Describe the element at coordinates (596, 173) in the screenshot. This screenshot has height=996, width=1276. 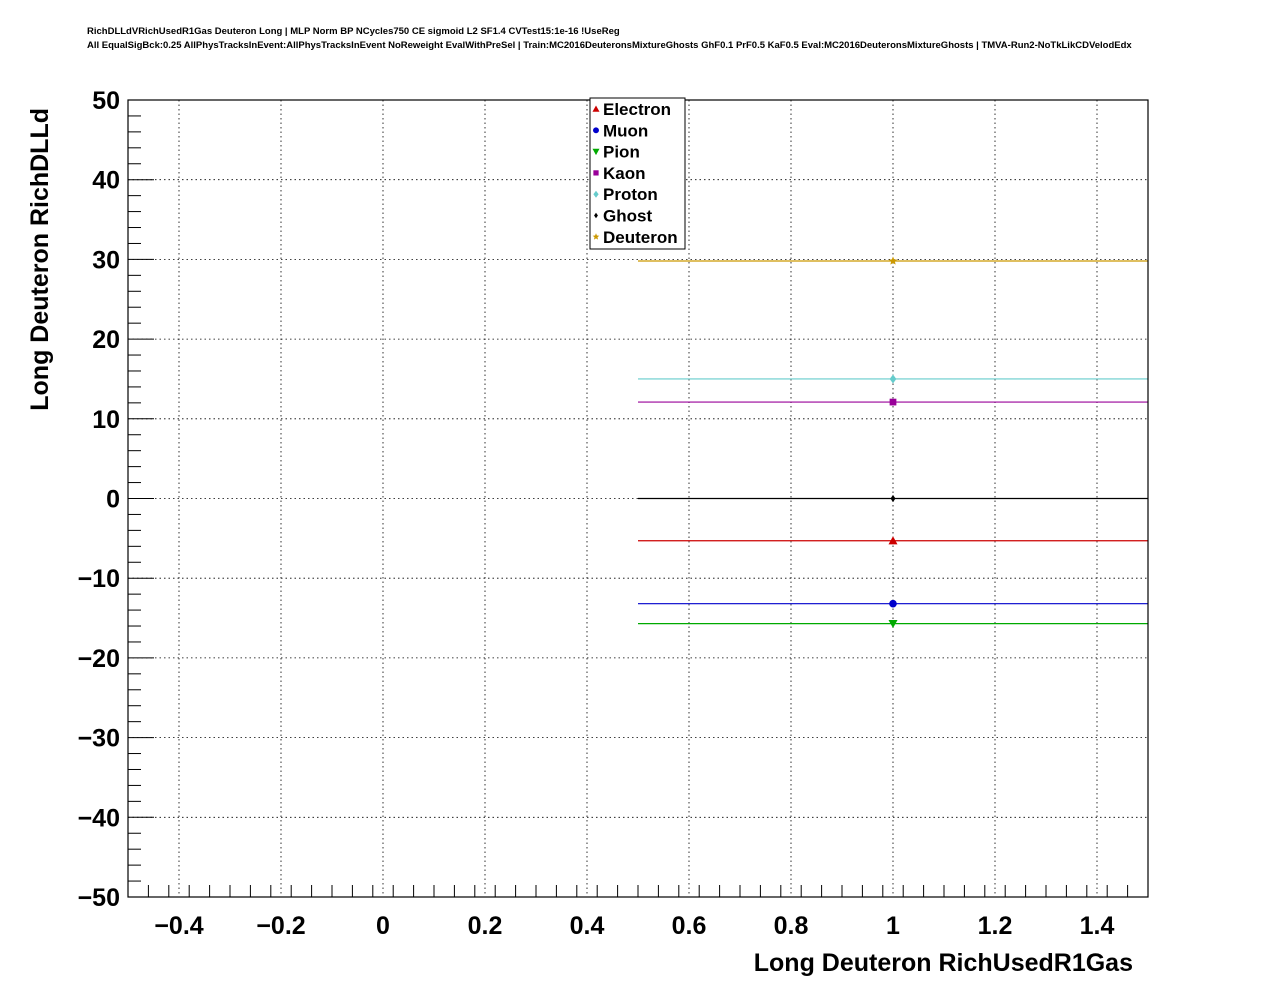
I see `legend-marker-kaon` at that location.